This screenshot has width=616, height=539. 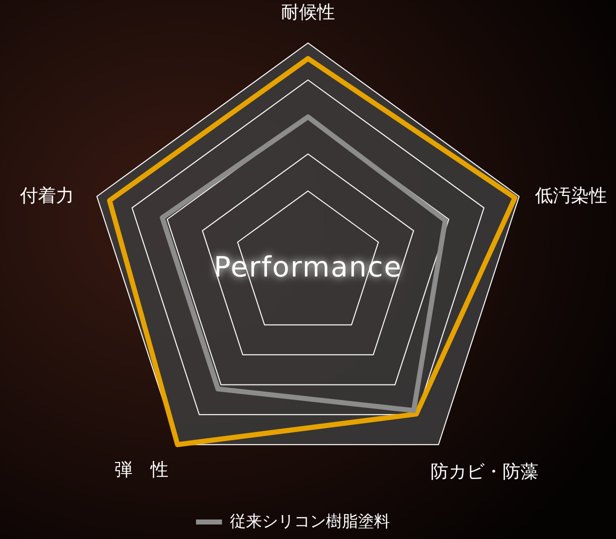 What do you see at coordinates (310, 520) in the screenshot?
I see `legend-label: 従来シリコン樹脂塗料` at bounding box center [310, 520].